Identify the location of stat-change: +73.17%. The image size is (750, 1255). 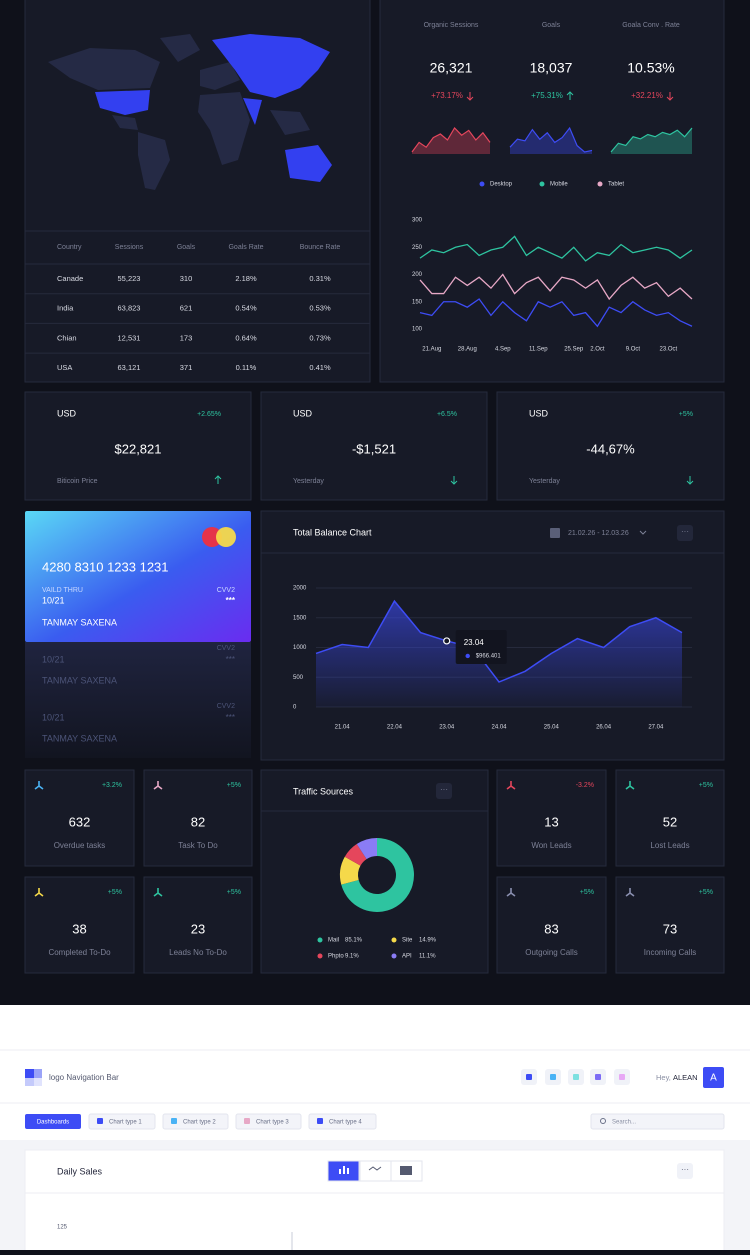
(447, 95).